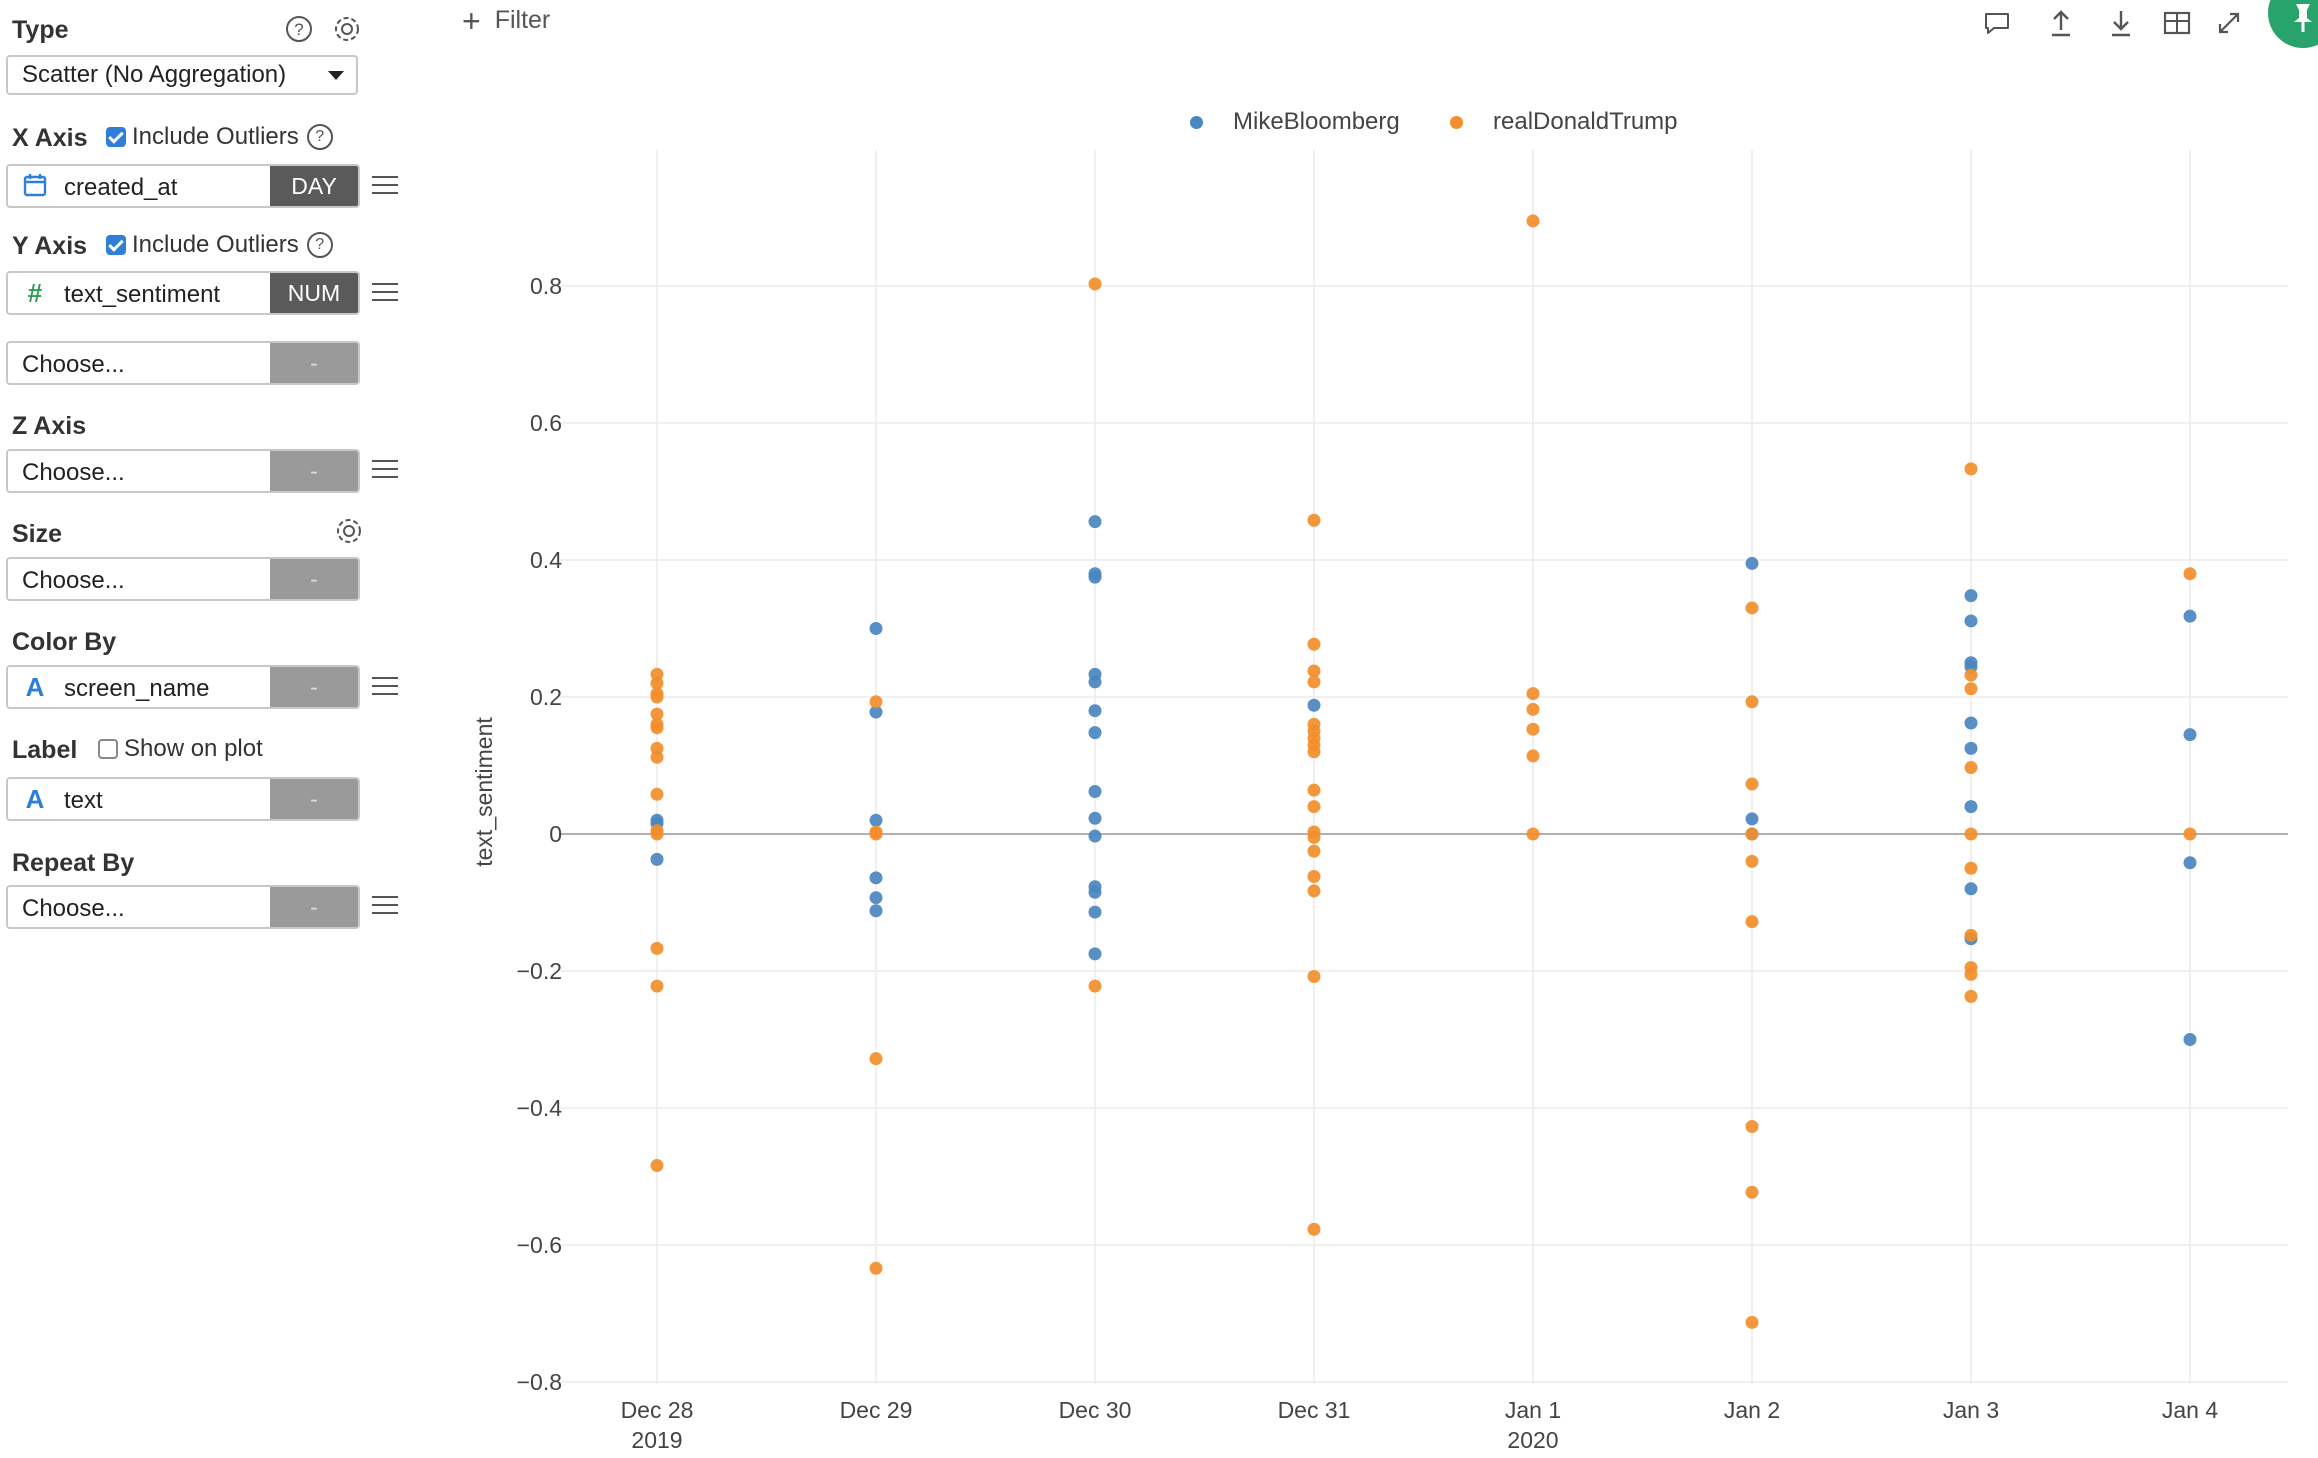 Image resolution: width=2318 pixels, height=1458 pixels. What do you see at coordinates (1585, 121) in the screenshot?
I see `legend-label: realDonaldTrump` at bounding box center [1585, 121].